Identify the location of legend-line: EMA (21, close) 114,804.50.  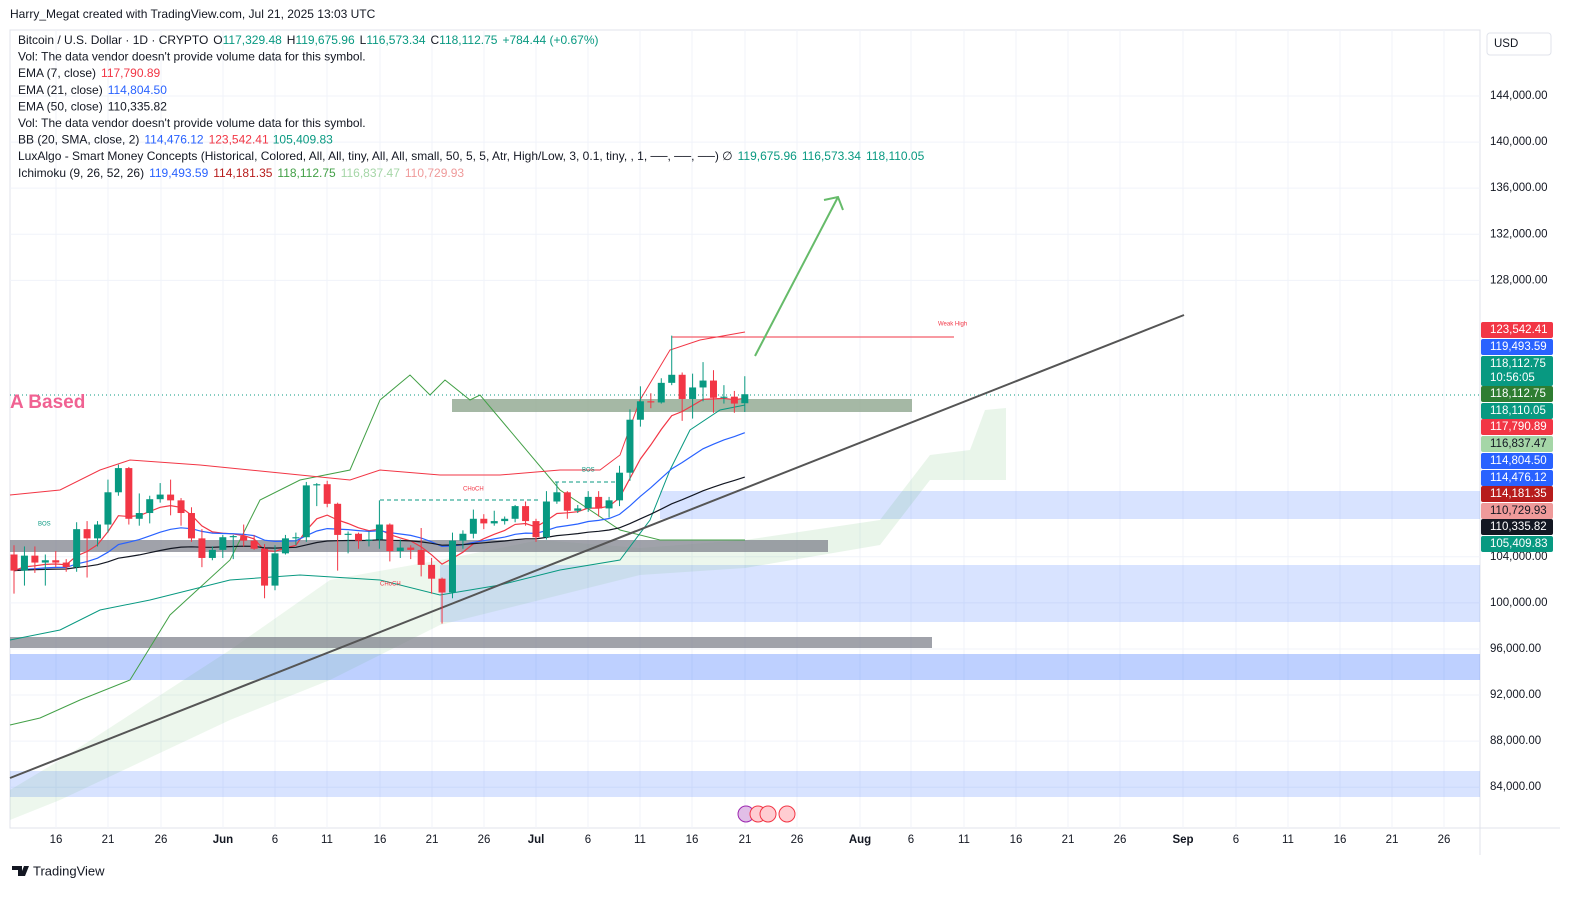
(92, 90).